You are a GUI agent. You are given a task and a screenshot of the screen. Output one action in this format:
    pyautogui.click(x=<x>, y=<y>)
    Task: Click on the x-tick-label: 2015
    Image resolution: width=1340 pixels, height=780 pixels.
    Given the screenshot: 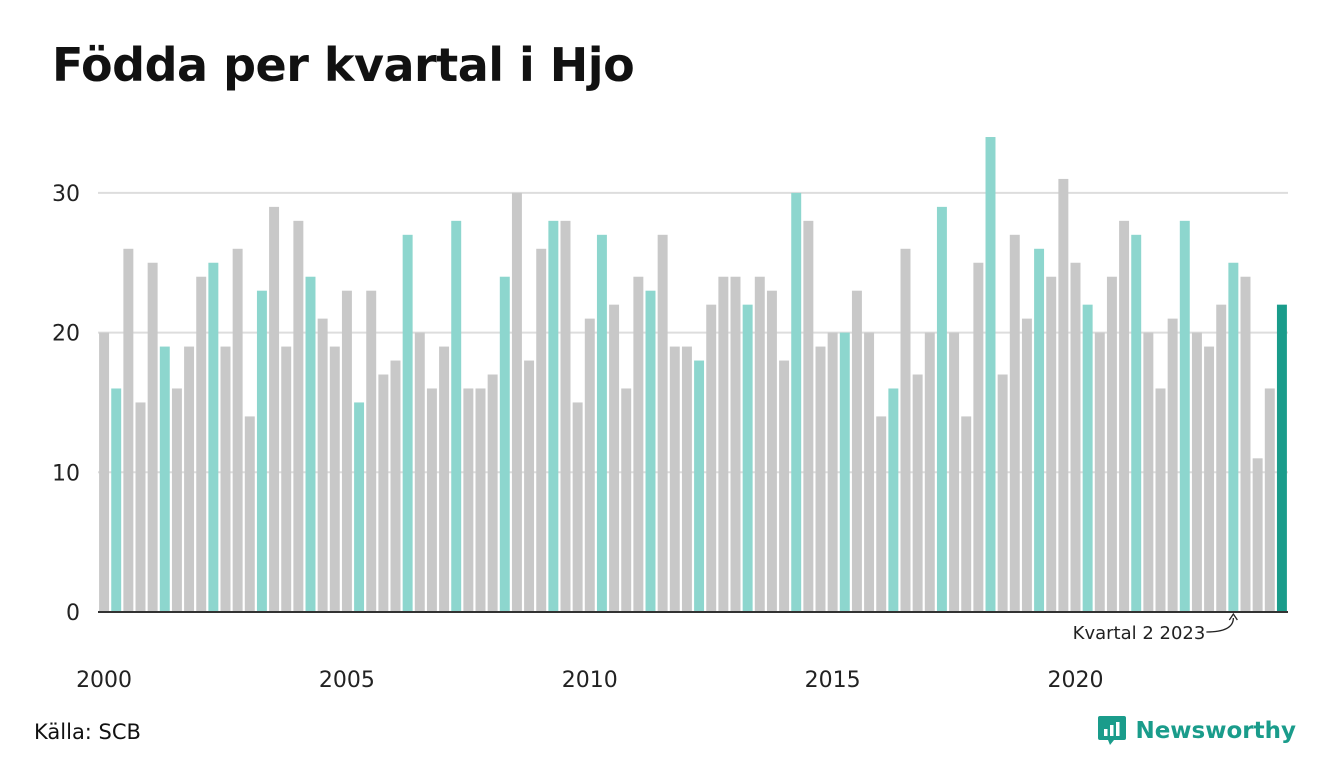 What is the action you would take?
    pyautogui.click(x=833, y=680)
    